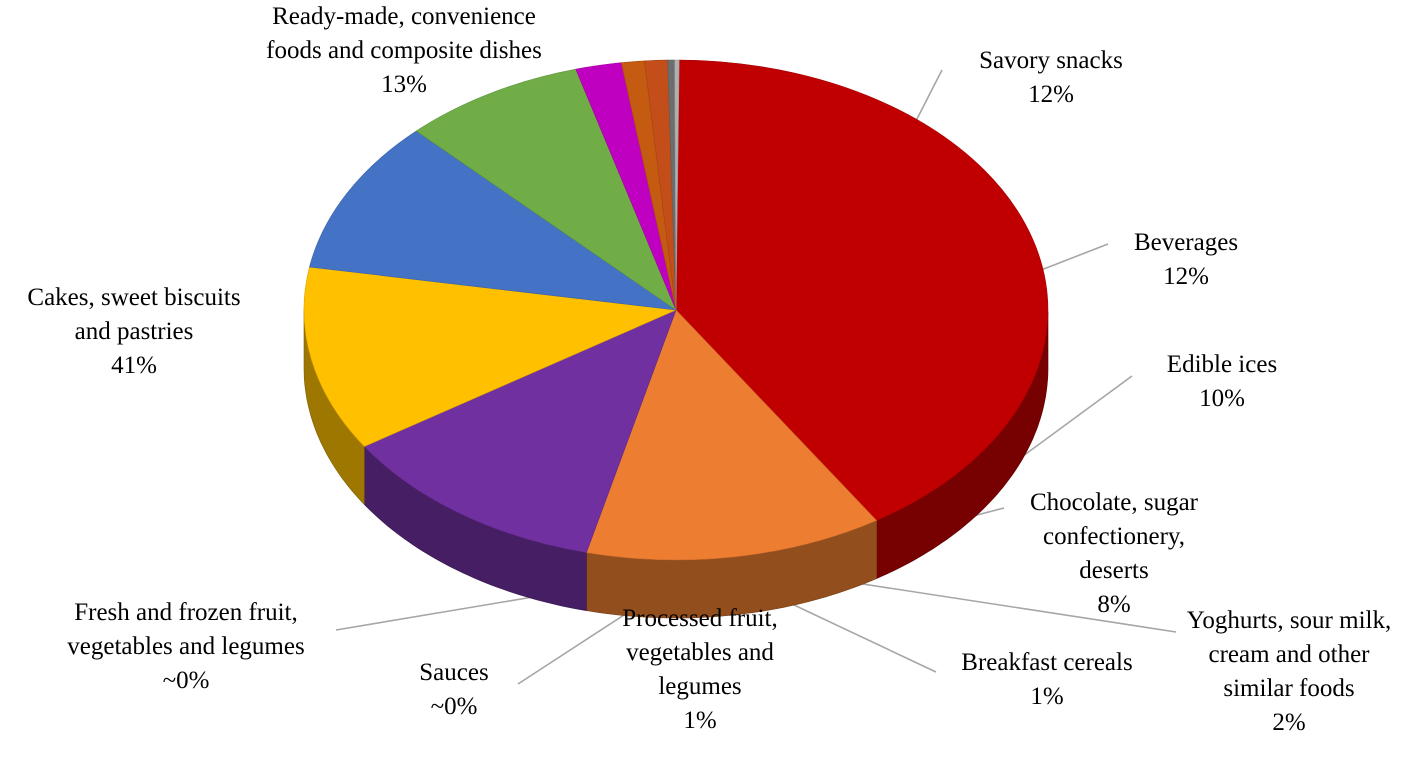  I want to click on data-label-category: Savory snacks, so click(1051, 60).